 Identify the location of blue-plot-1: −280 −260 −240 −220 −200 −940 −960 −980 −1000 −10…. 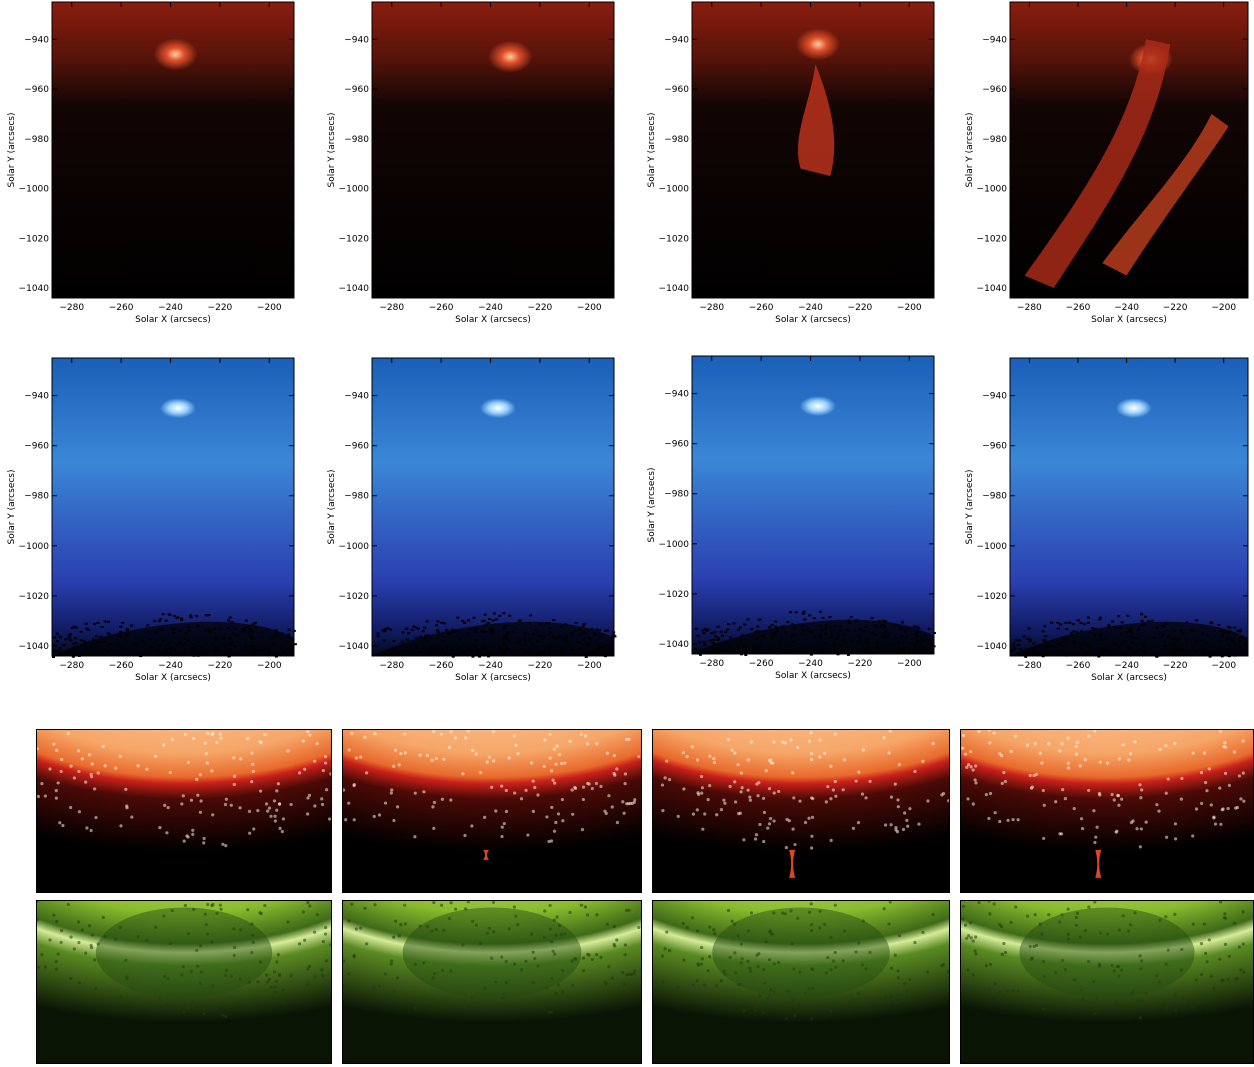
(150, 522).